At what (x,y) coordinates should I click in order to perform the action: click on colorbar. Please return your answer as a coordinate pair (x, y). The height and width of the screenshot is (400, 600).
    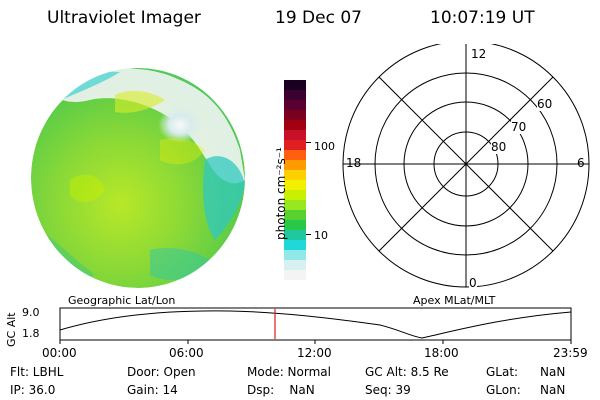
    Looking at the image, I should click on (295, 180).